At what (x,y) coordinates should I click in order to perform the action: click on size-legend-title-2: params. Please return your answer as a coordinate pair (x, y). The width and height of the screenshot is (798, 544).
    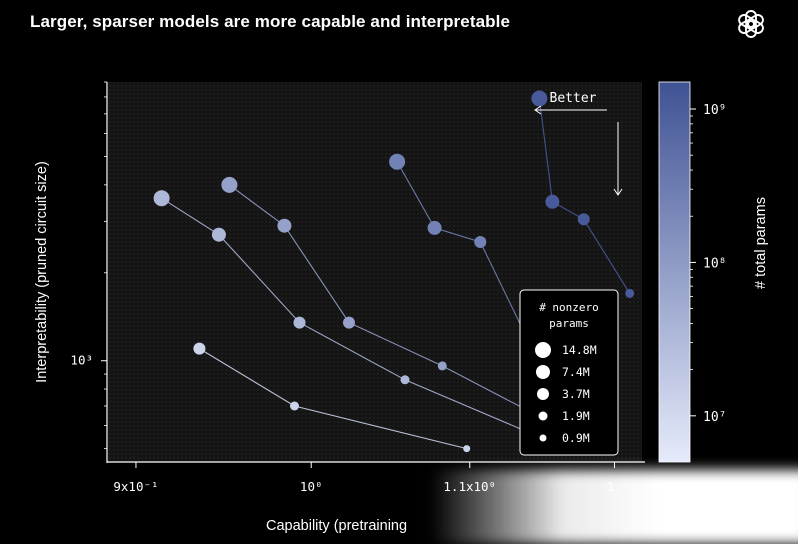
    Looking at the image, I should click on (569, 323).